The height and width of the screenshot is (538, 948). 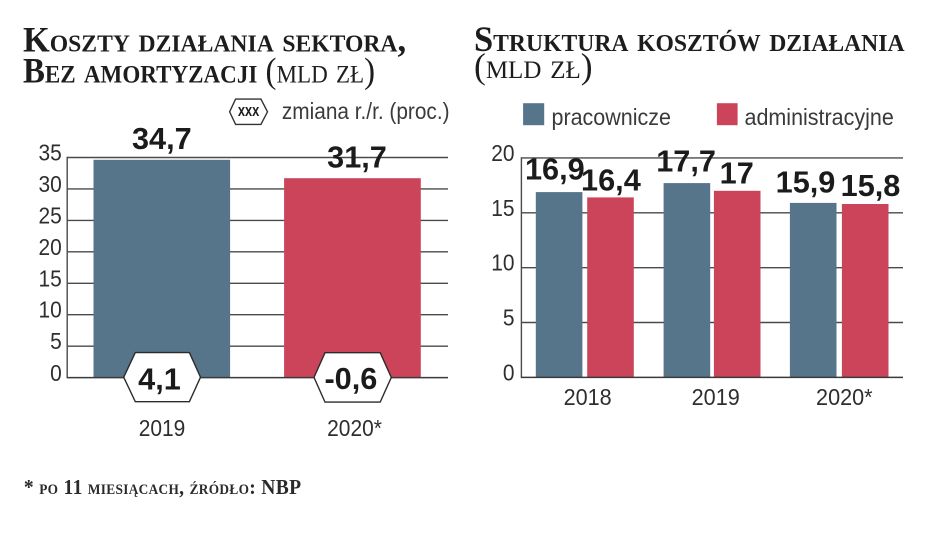 I want to click on svg-text: 25, so click(x=49, y=215).